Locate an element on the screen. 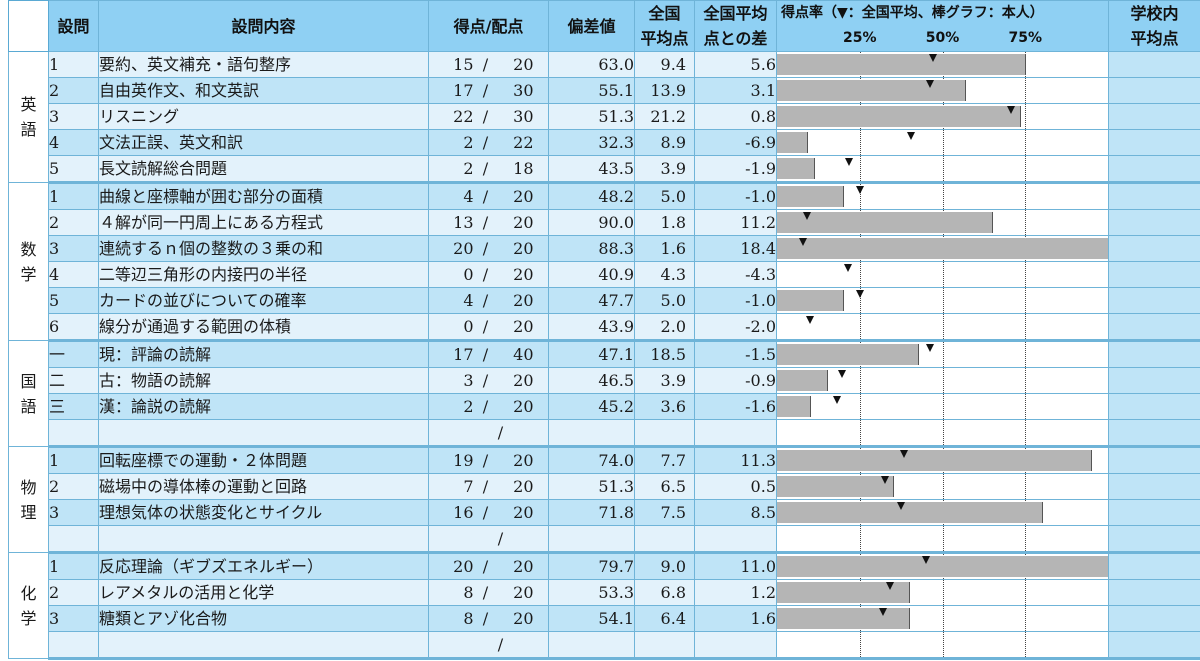 This screenshot has width=1200, height=661. table-row: 5 カードの並びについての確率 4 / 20 47.7 5.0 -1.0 is located at coordinates (604, 300).